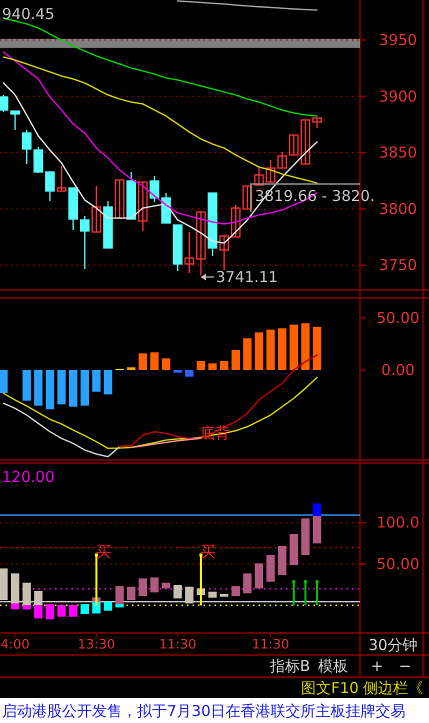  I want to click on y-tick-label: 3850, so click(398, 153).